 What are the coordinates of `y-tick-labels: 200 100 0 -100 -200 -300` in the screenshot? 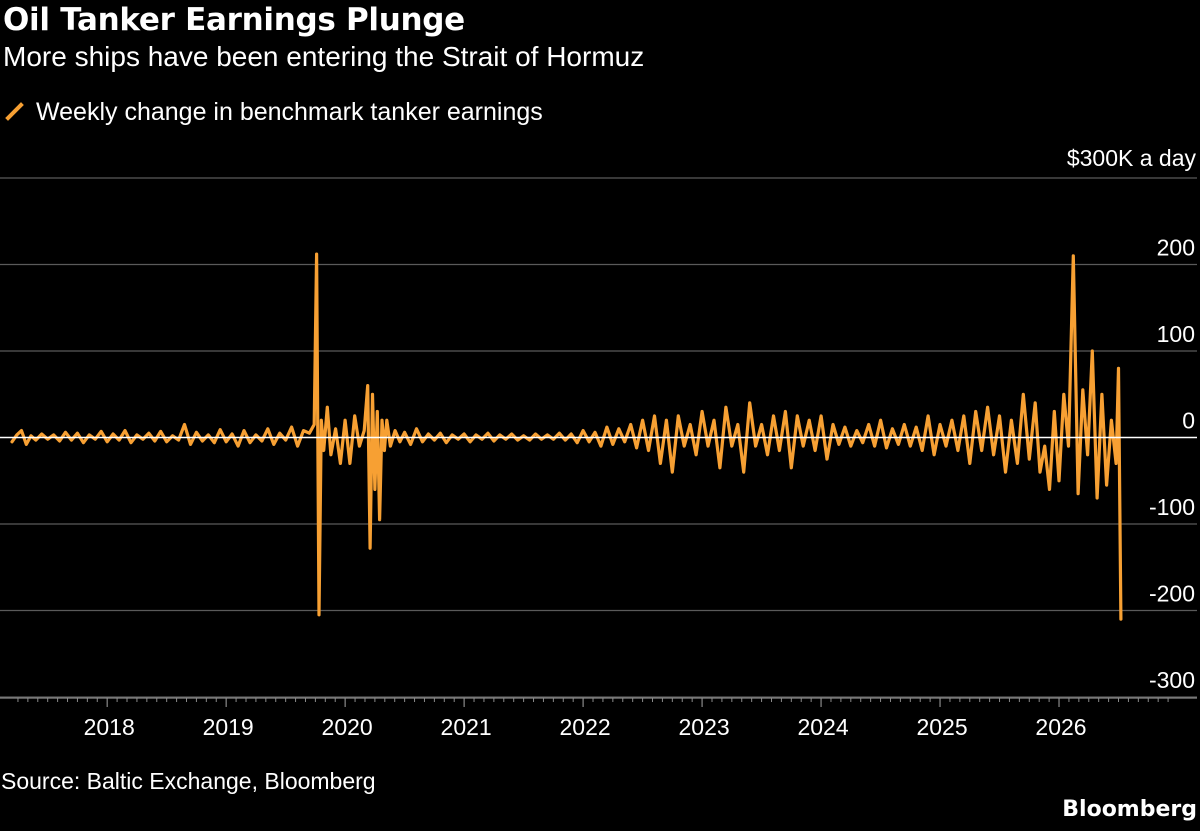 It's located at (1172, 464).